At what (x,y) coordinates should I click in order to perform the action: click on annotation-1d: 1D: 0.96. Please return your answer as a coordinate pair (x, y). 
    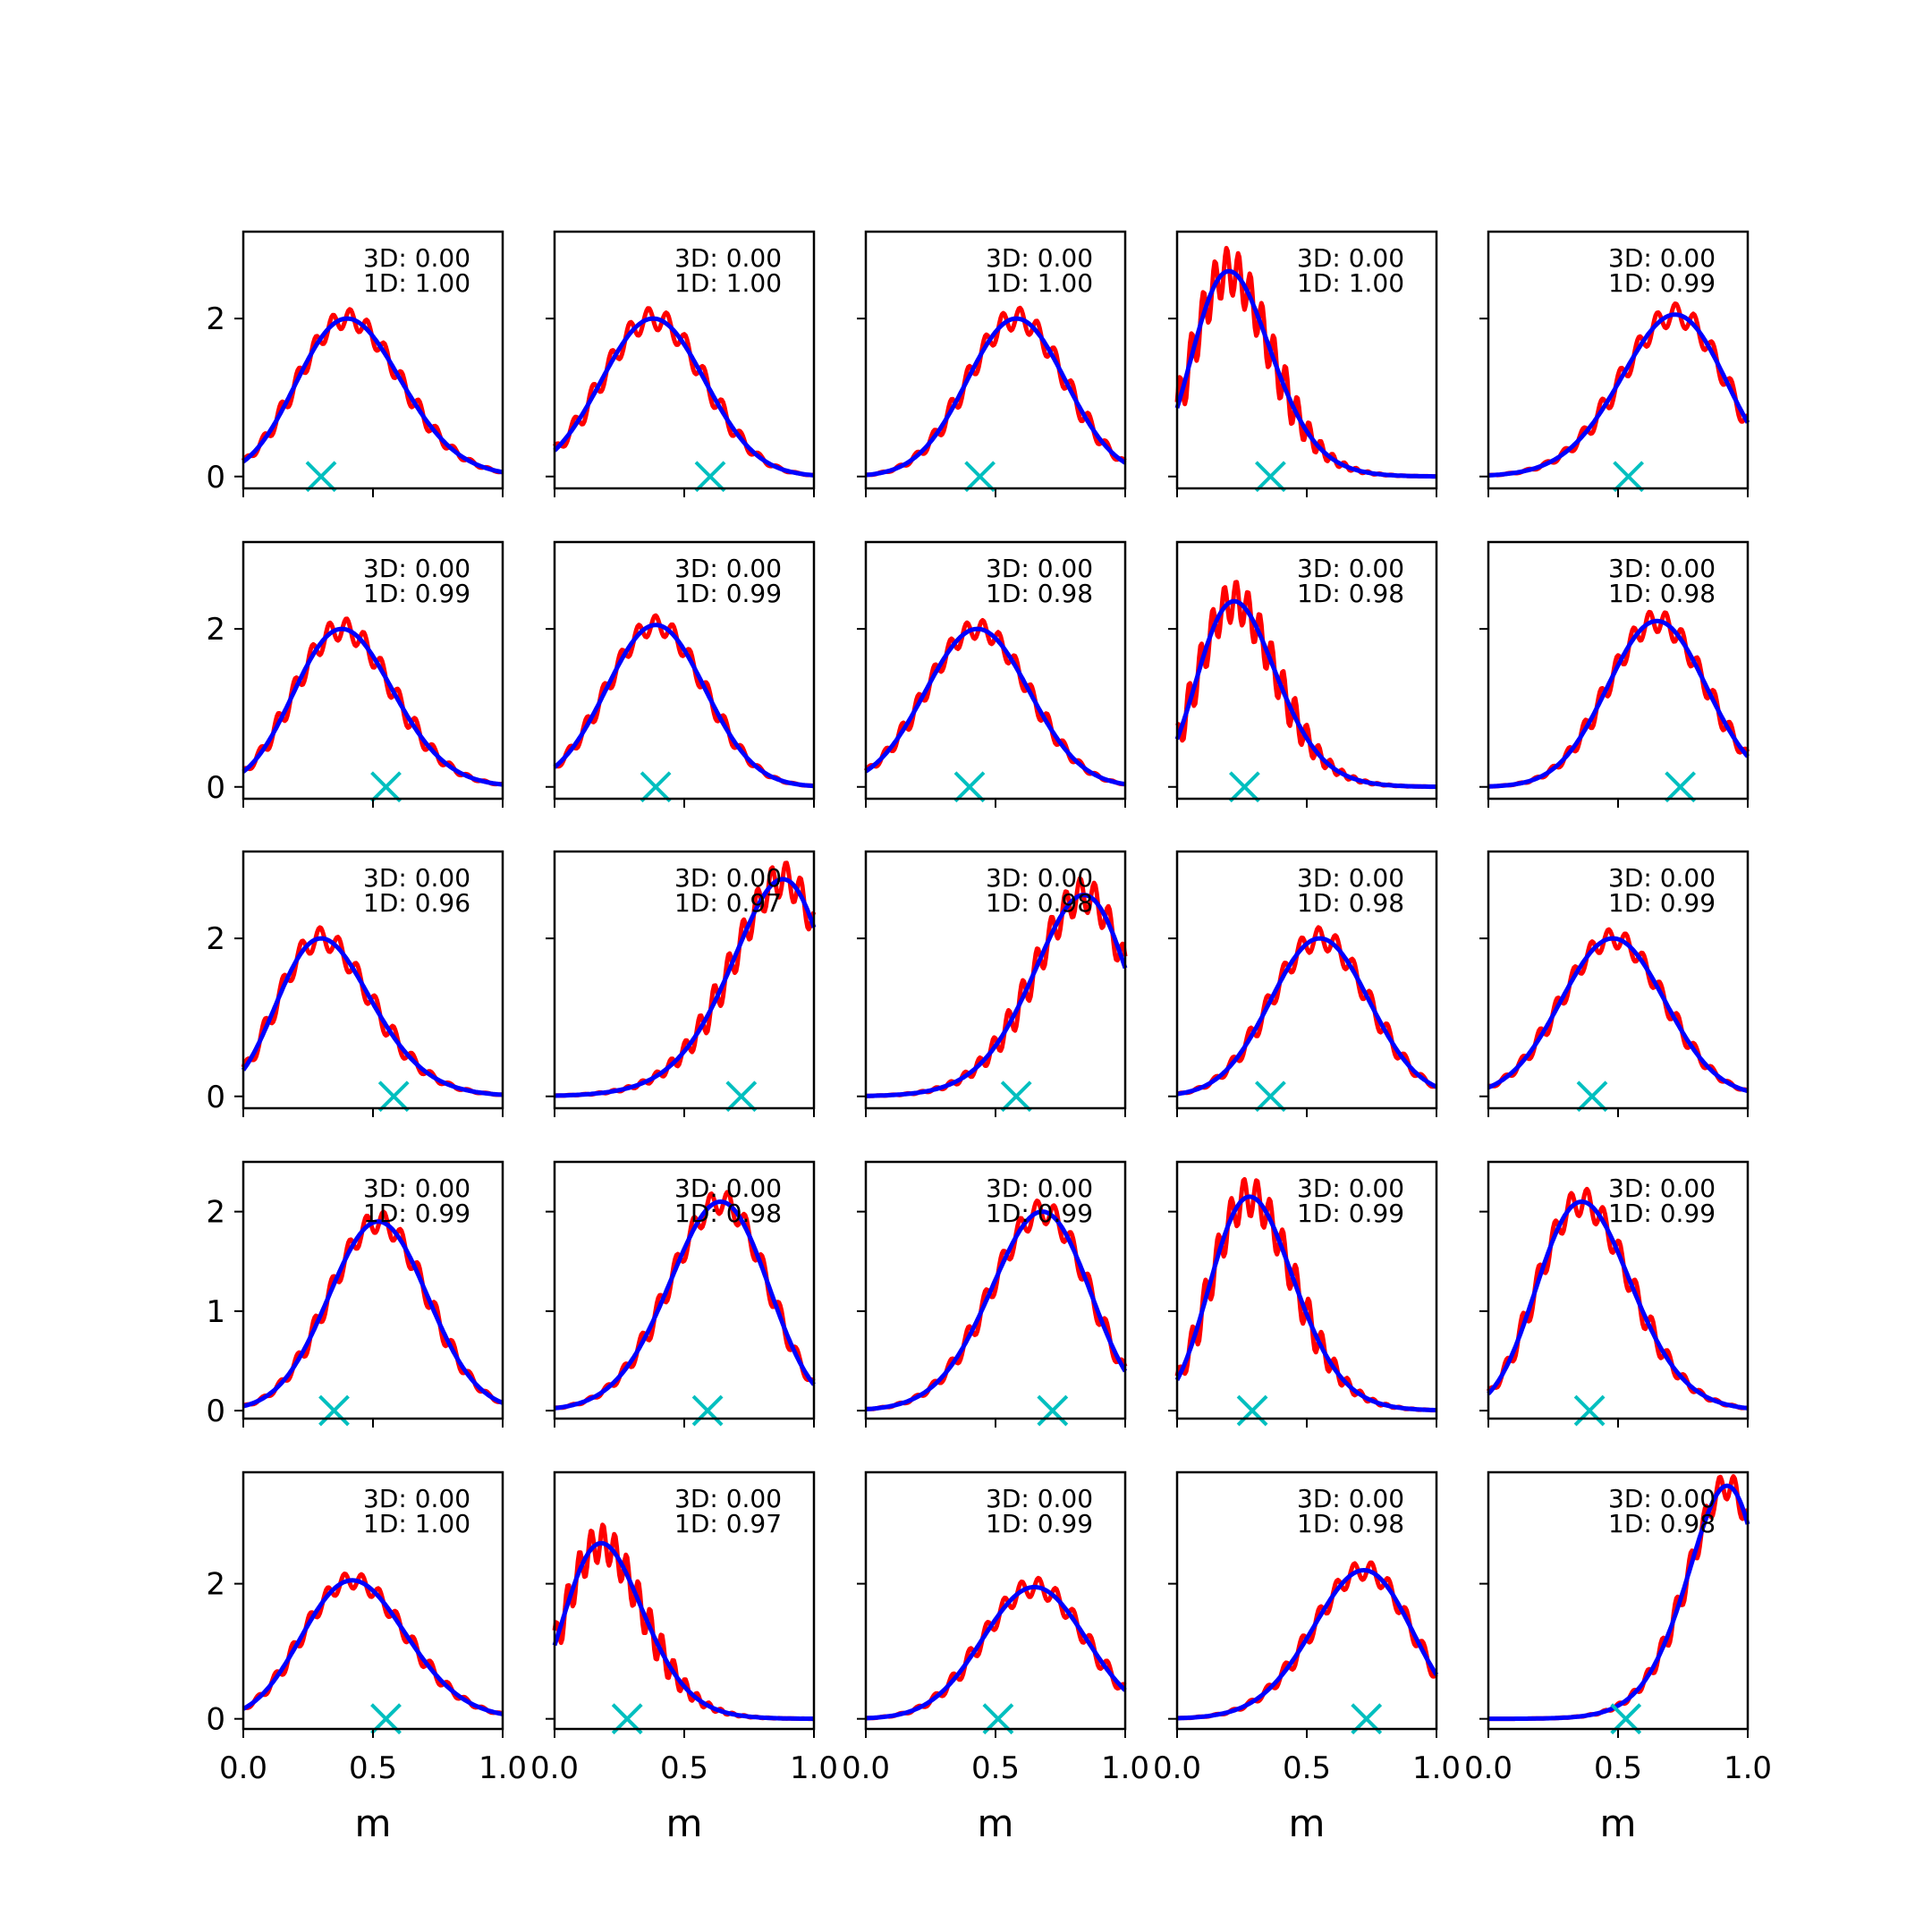
    Looking at the image, I should click on (416, 903).